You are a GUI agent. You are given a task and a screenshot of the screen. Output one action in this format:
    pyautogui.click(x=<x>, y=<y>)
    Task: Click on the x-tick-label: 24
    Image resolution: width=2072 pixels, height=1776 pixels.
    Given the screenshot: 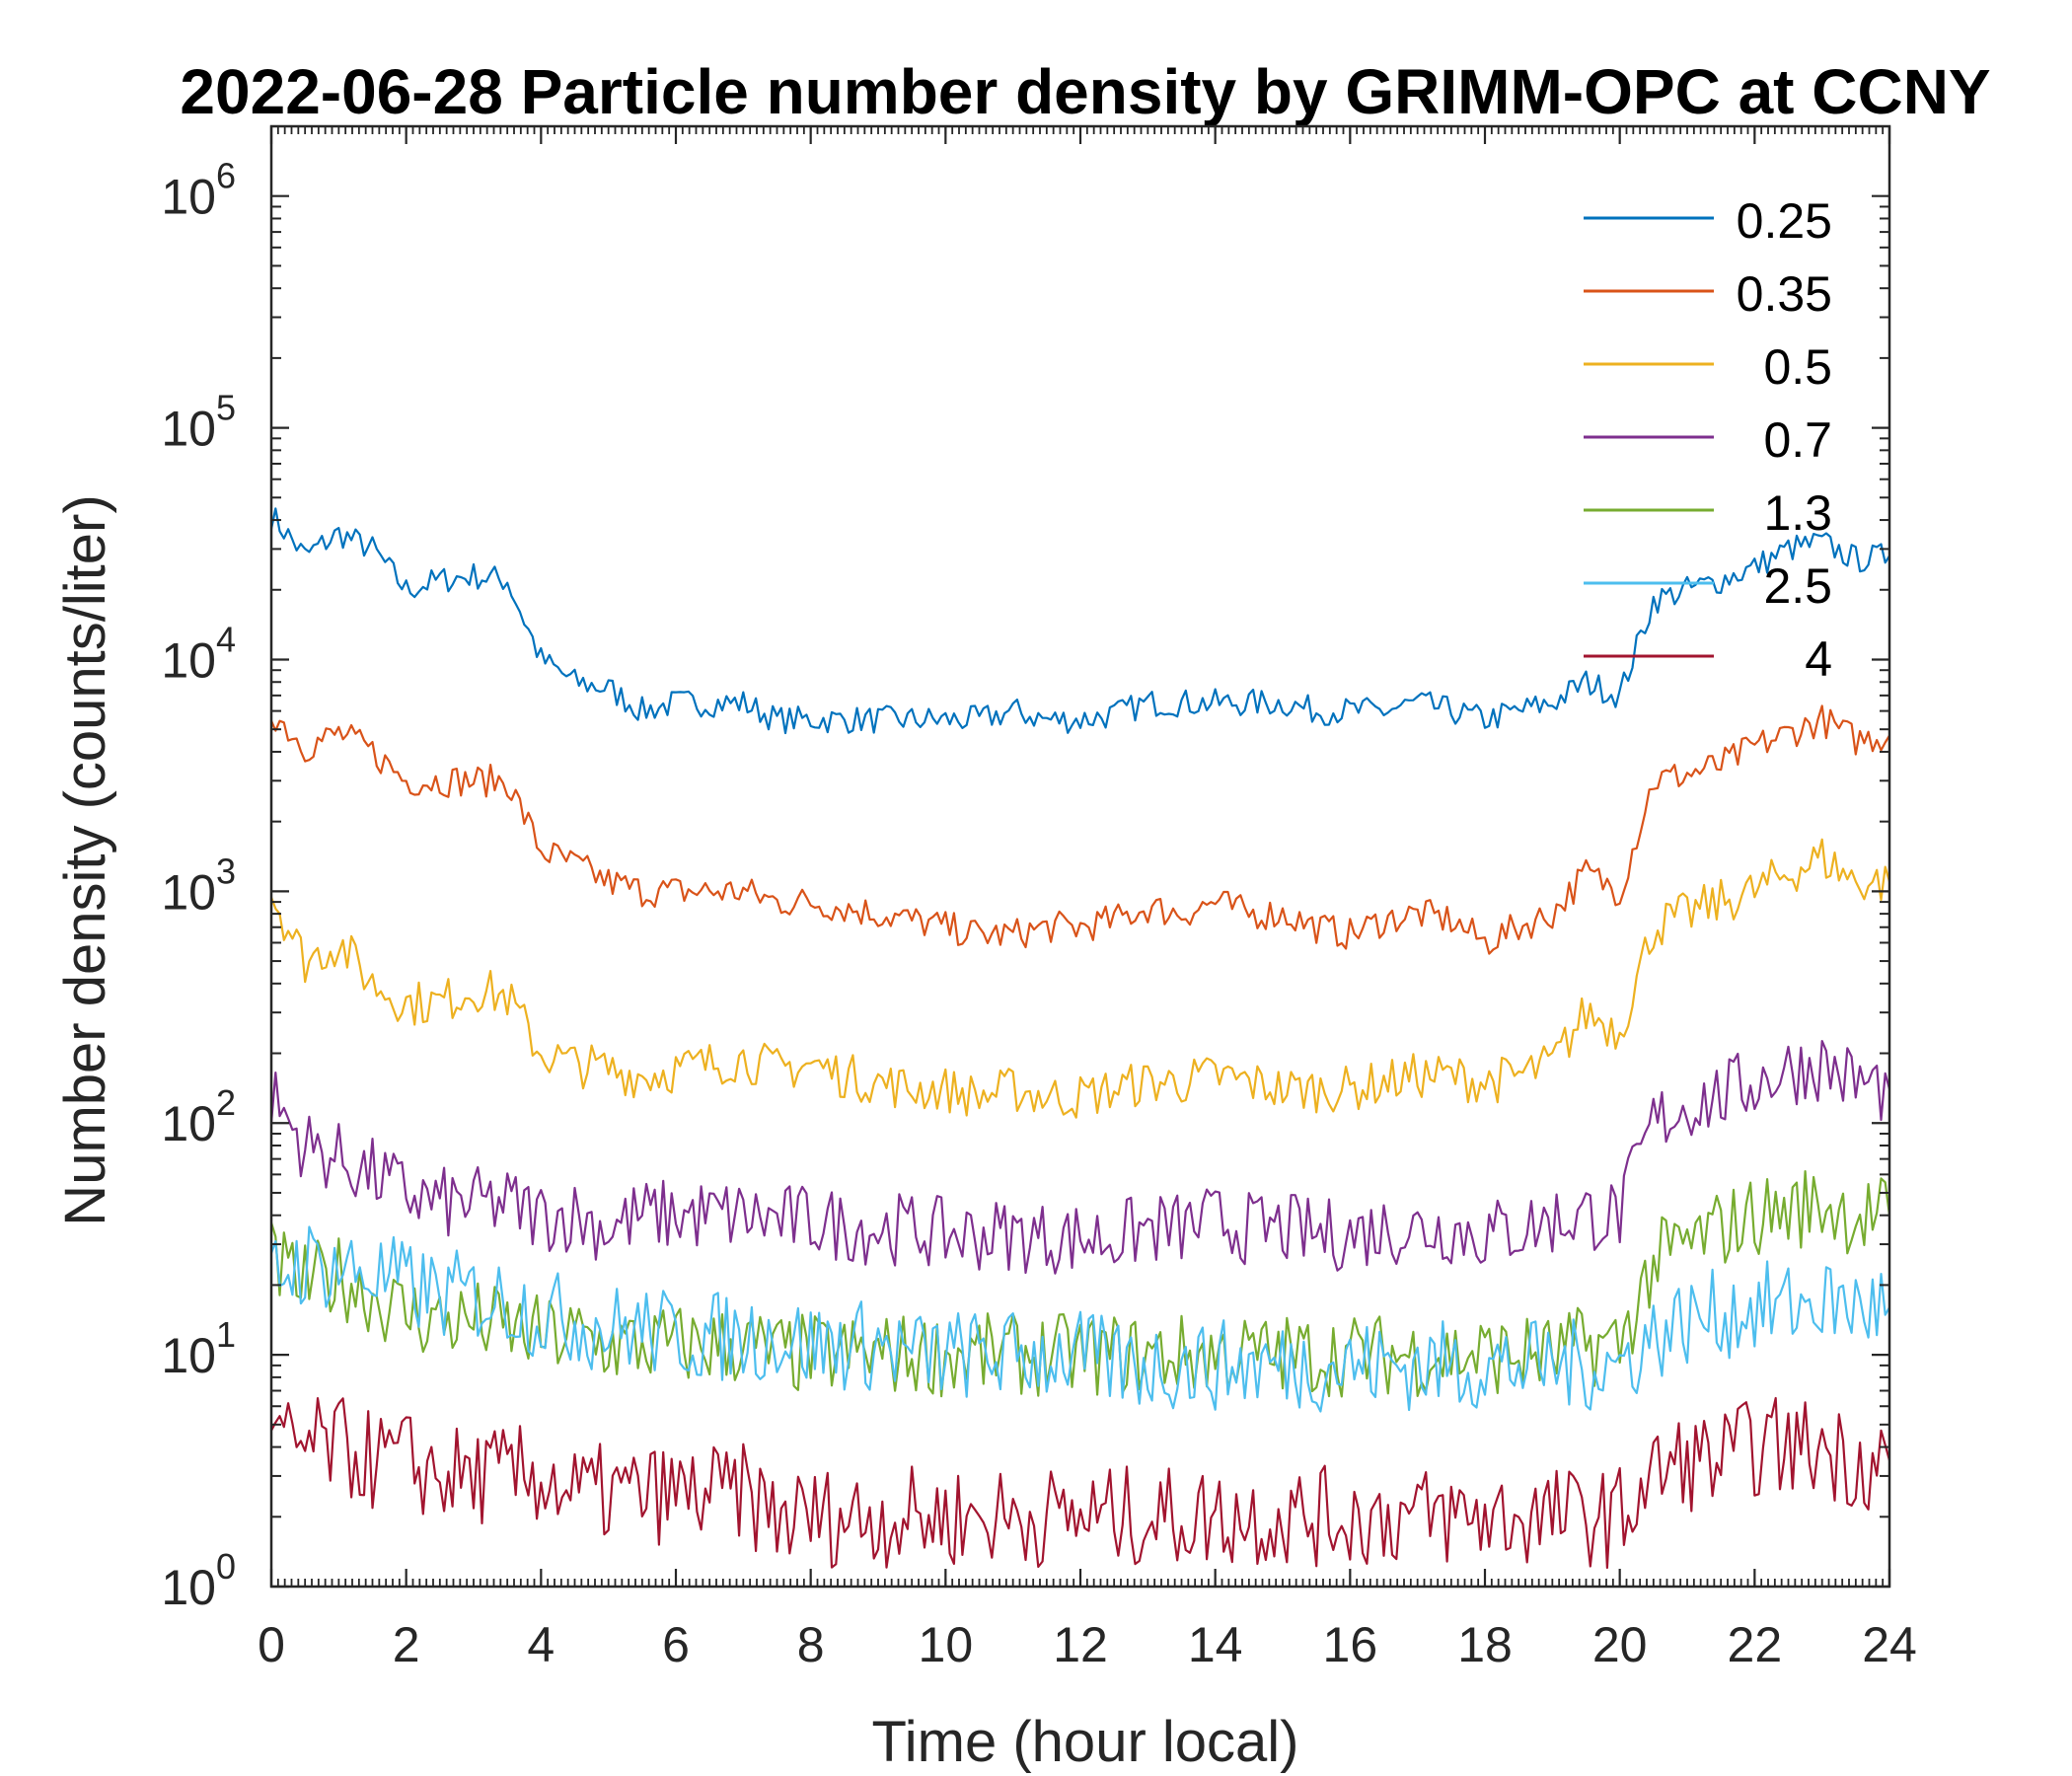 What is the action you would take?
    pyautogui.click(x=1890, y=1645)
    